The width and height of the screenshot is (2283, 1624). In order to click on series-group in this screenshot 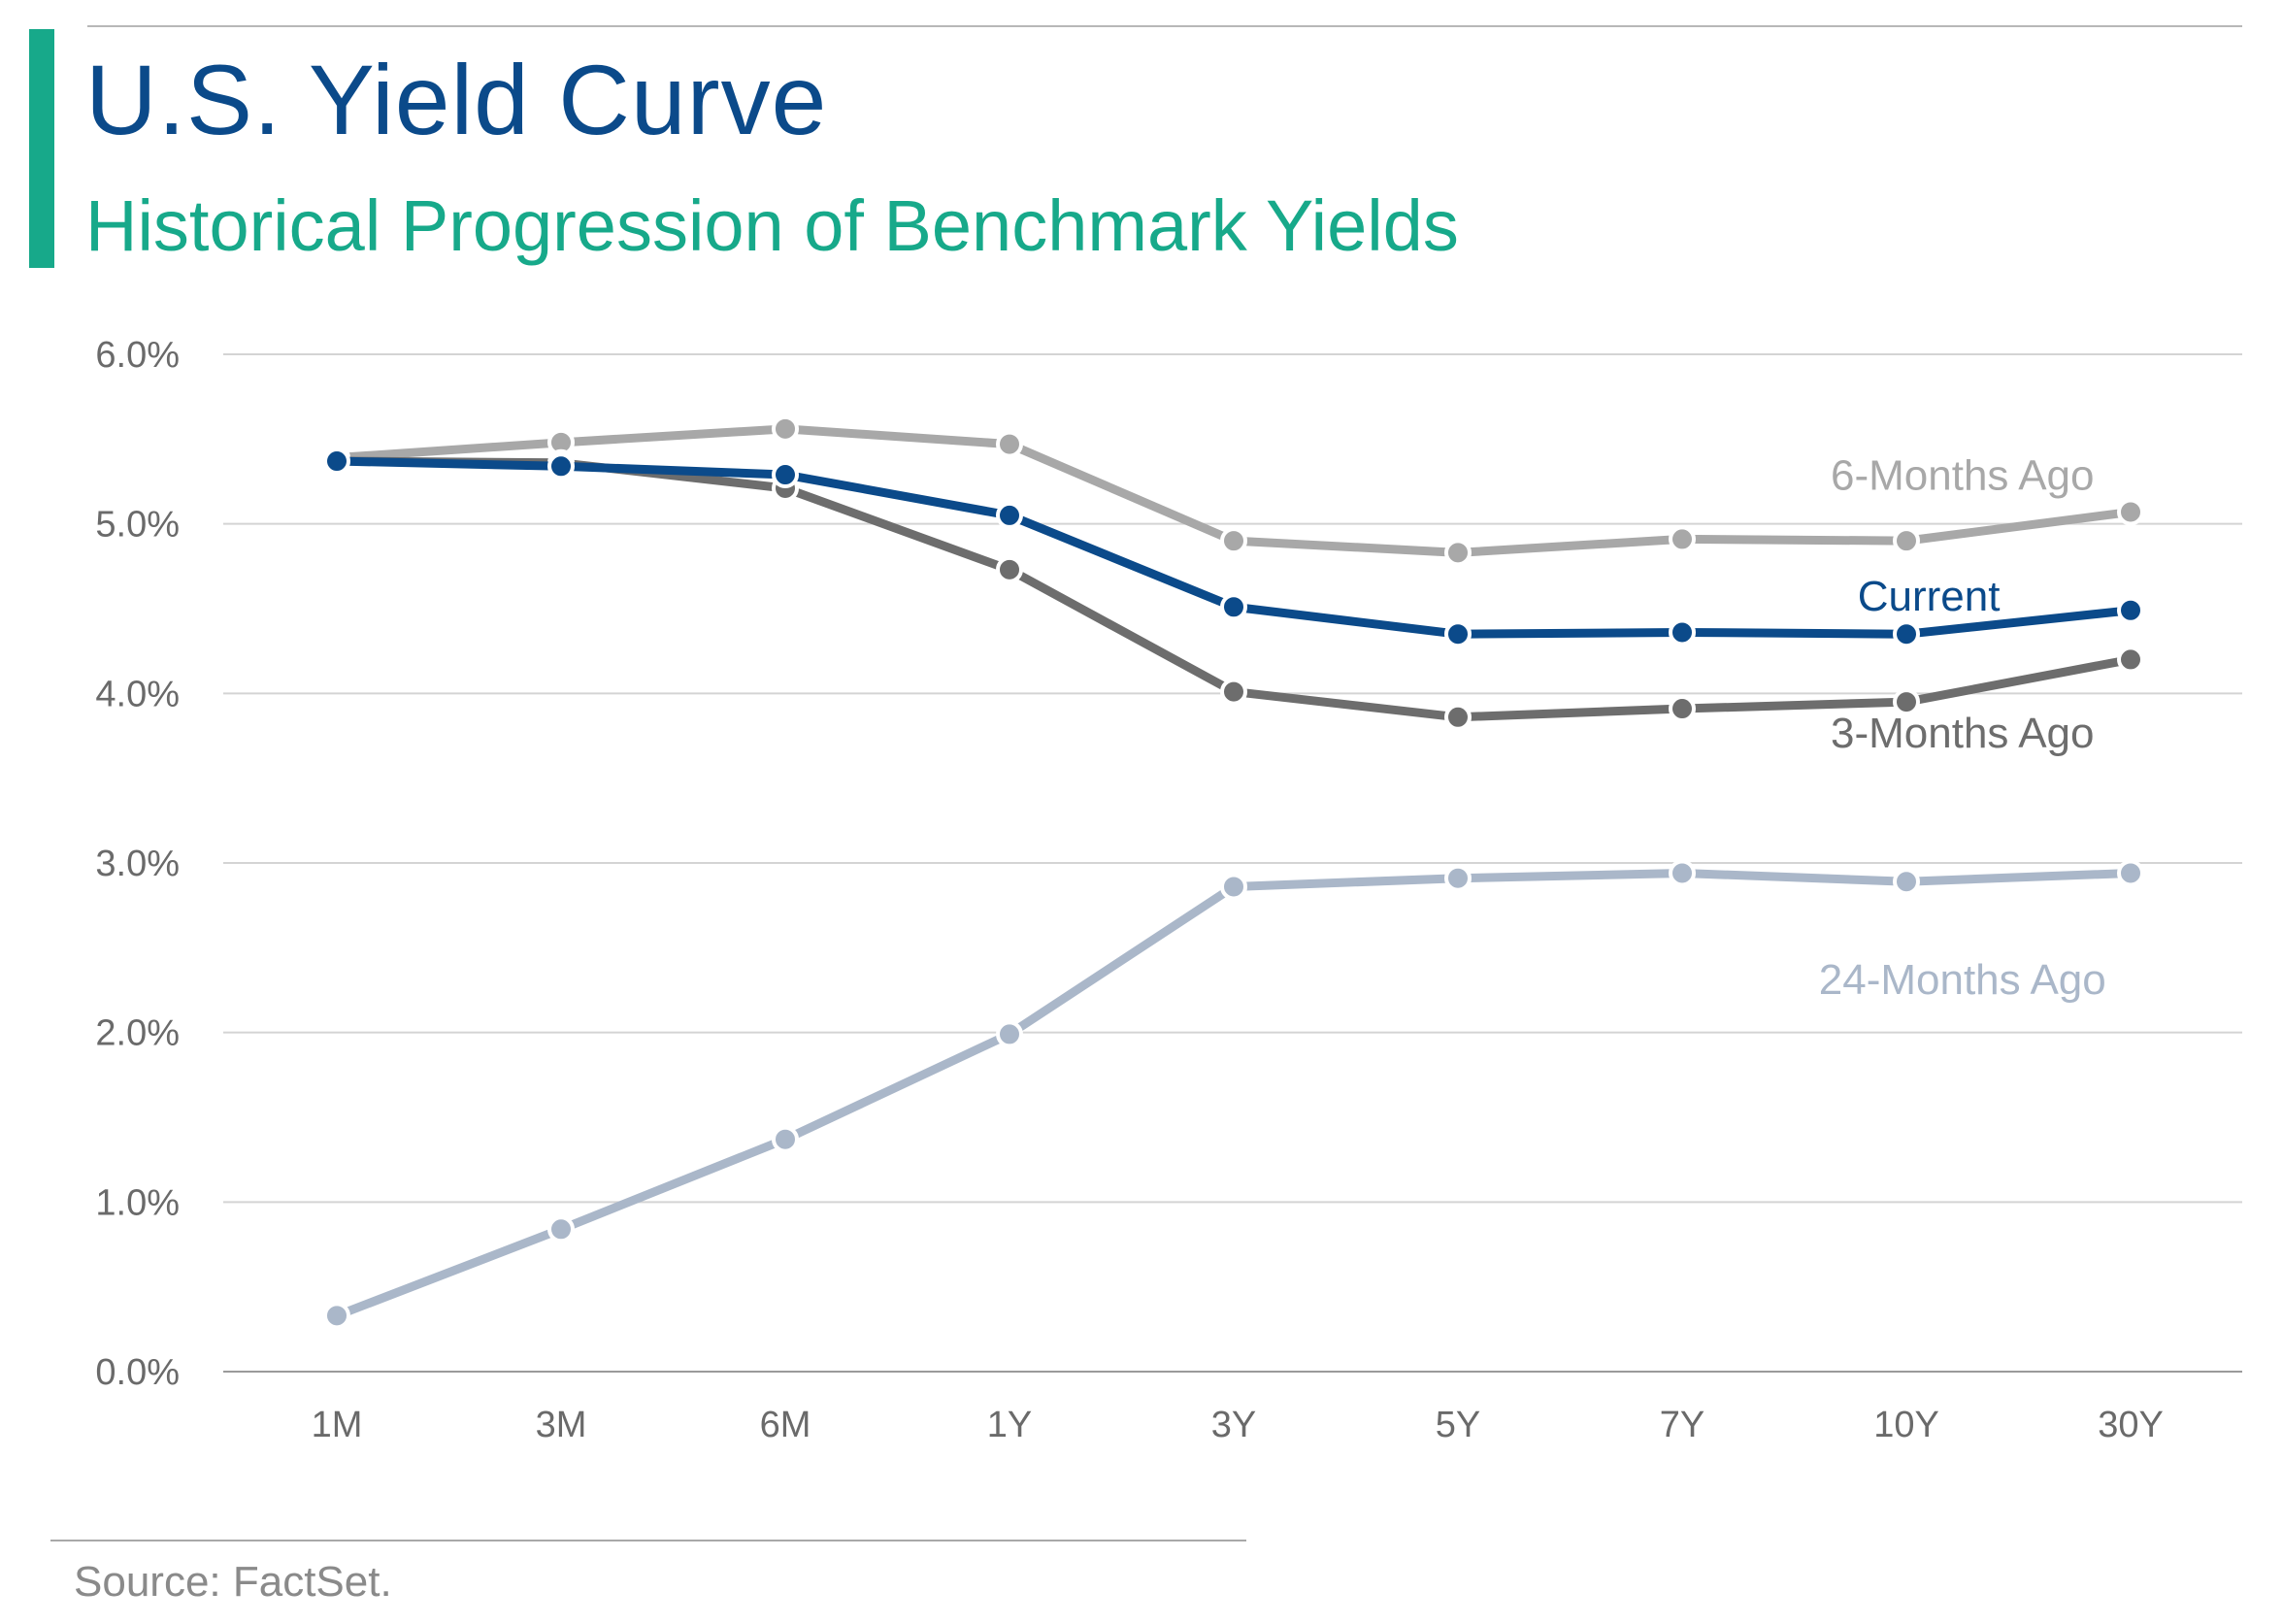, I will do `click(1233, 547)`.